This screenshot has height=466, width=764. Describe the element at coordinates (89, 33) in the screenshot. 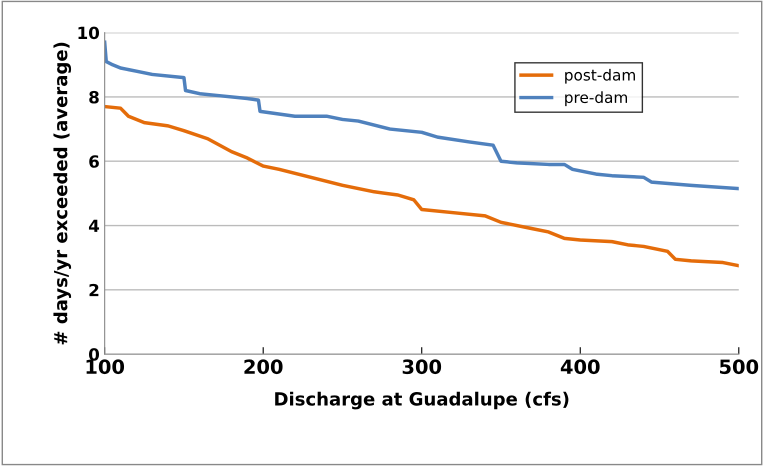

I see `y-tick-label: 10` at that location.